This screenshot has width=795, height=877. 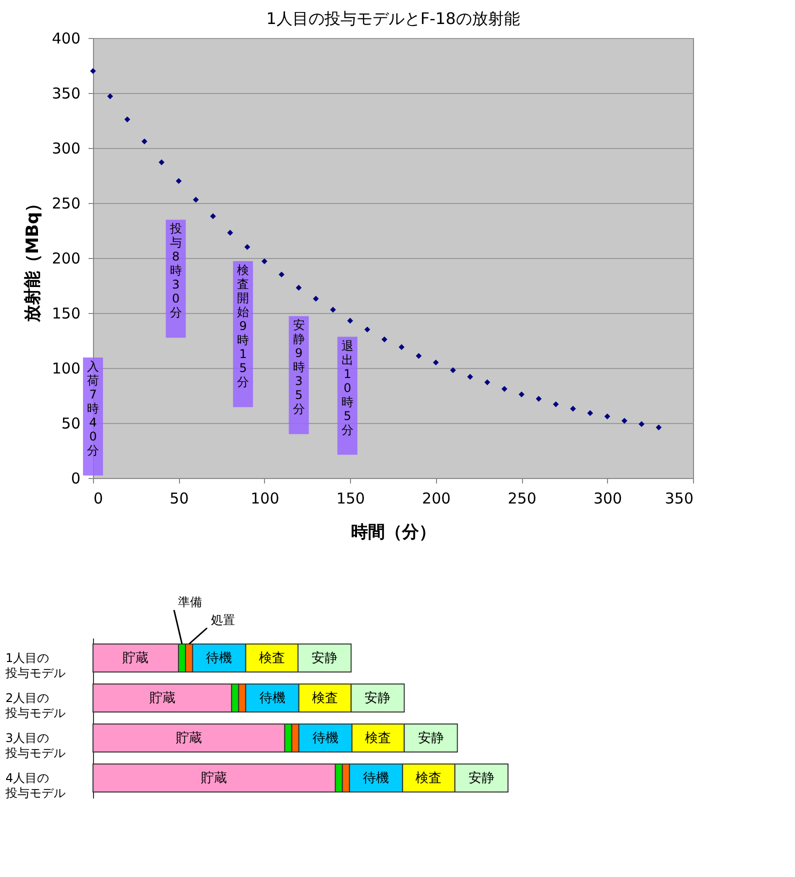 What do you see at coordinates (223, 620) in the screenshot?
I see `text: 処置` at bounding box center [223, 620].